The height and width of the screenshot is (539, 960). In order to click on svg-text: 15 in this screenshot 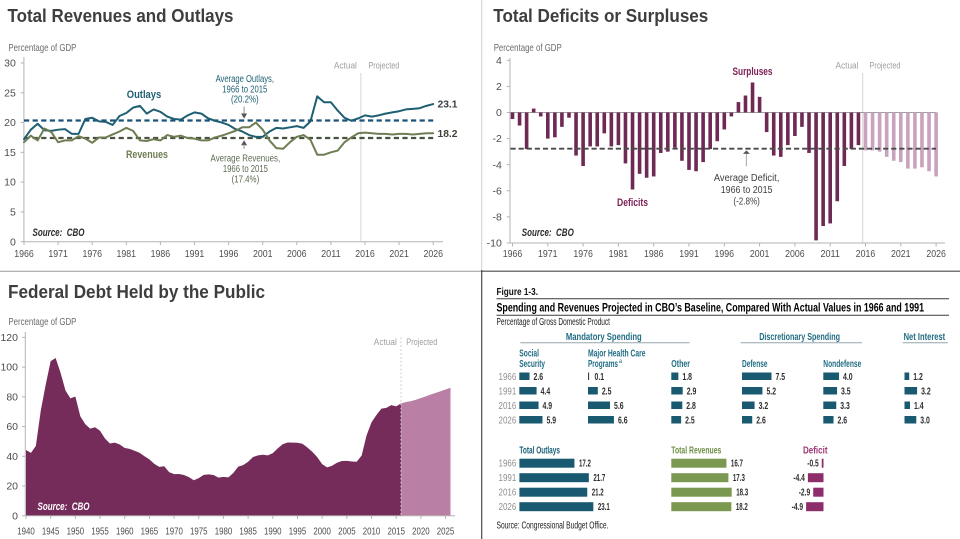, I will do `click(10, 153)`.